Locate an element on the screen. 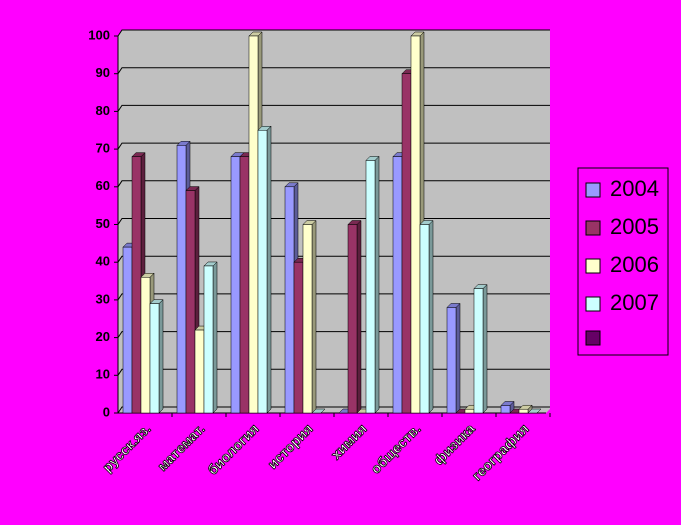 The height and width of the screenshot is (525, 681). legend-label: 2004 is located at coordinates (634, 188).